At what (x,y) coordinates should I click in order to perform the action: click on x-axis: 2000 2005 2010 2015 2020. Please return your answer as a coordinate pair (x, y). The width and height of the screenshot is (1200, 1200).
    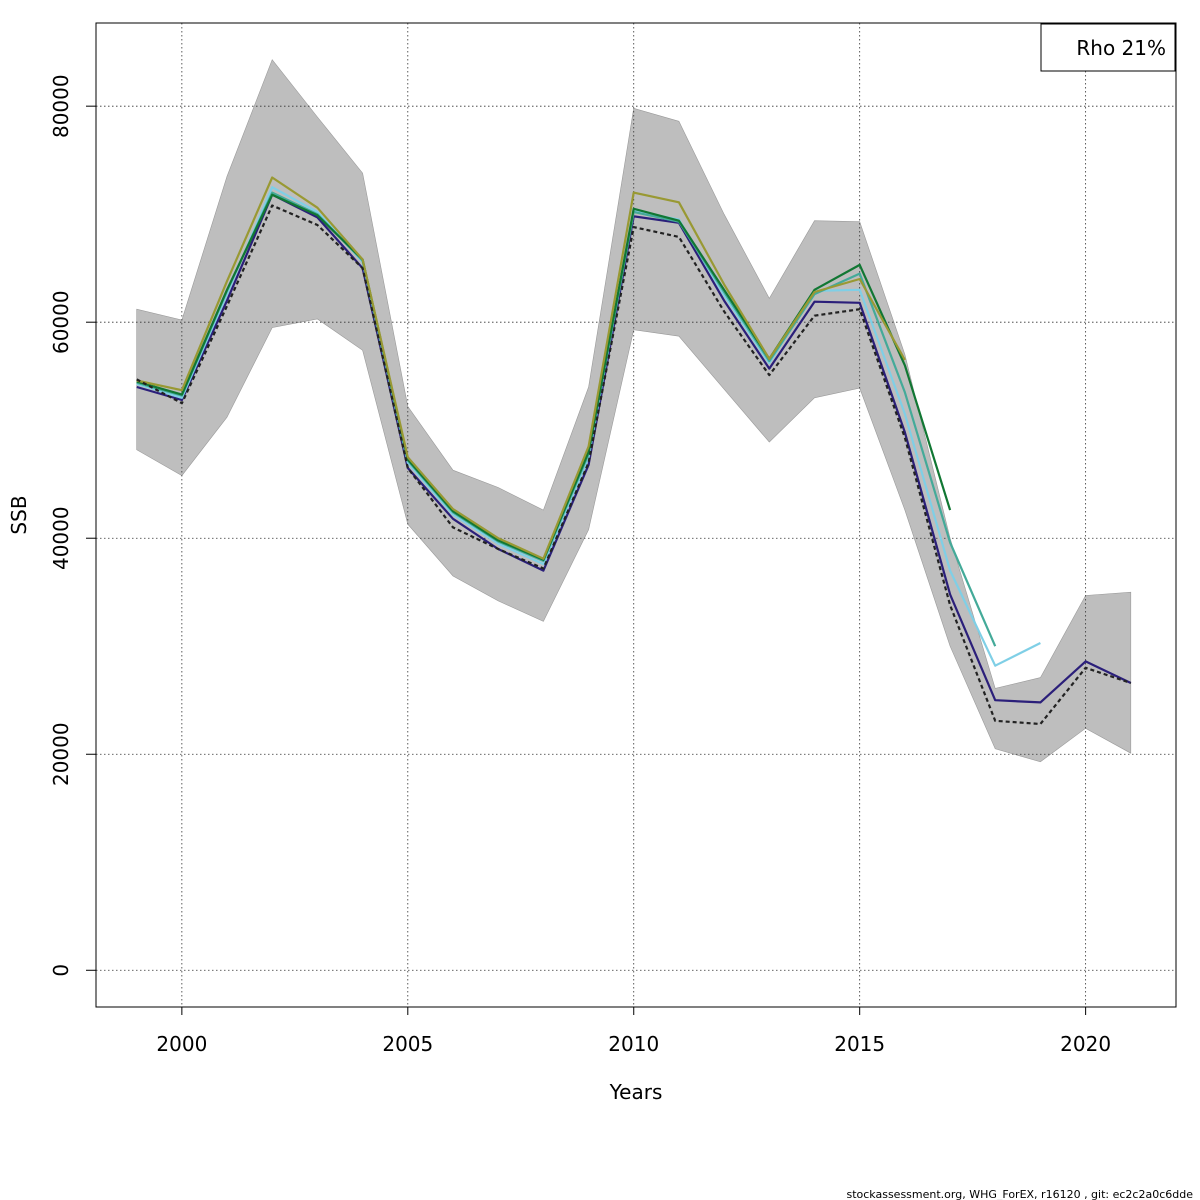
    Looking at the image, I should click on (633, 1031).